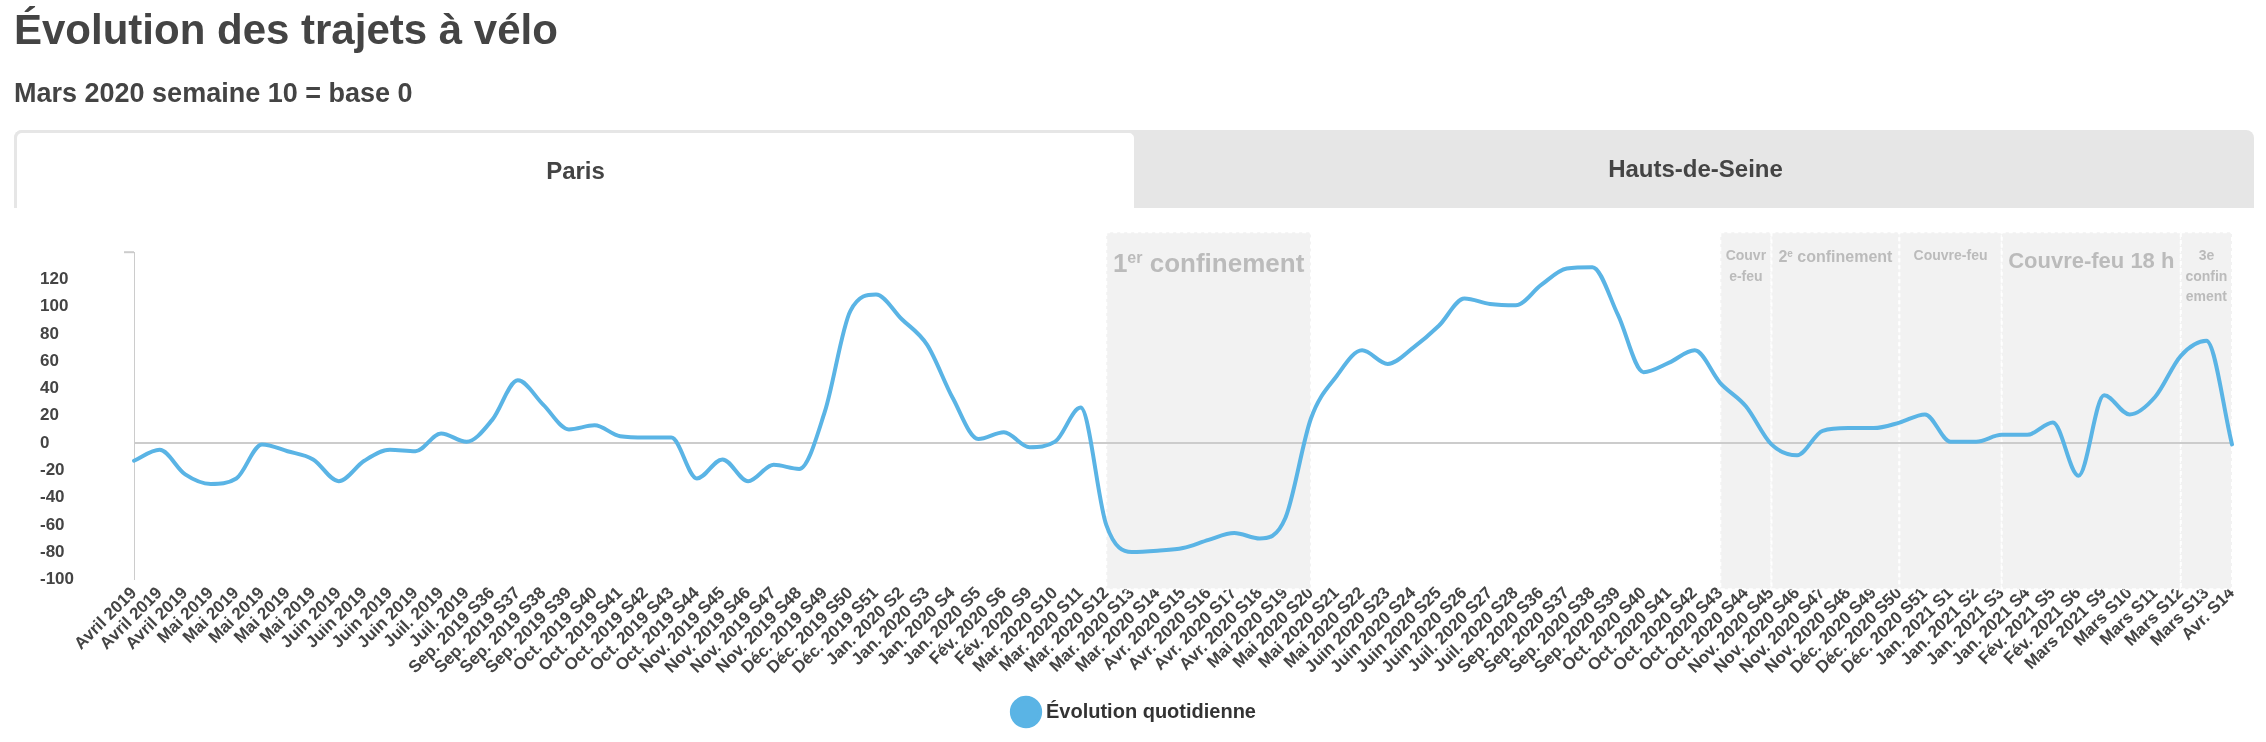 The image size is (2266, 742). I want to click on y-tick-label: 20, so click(49, 415).